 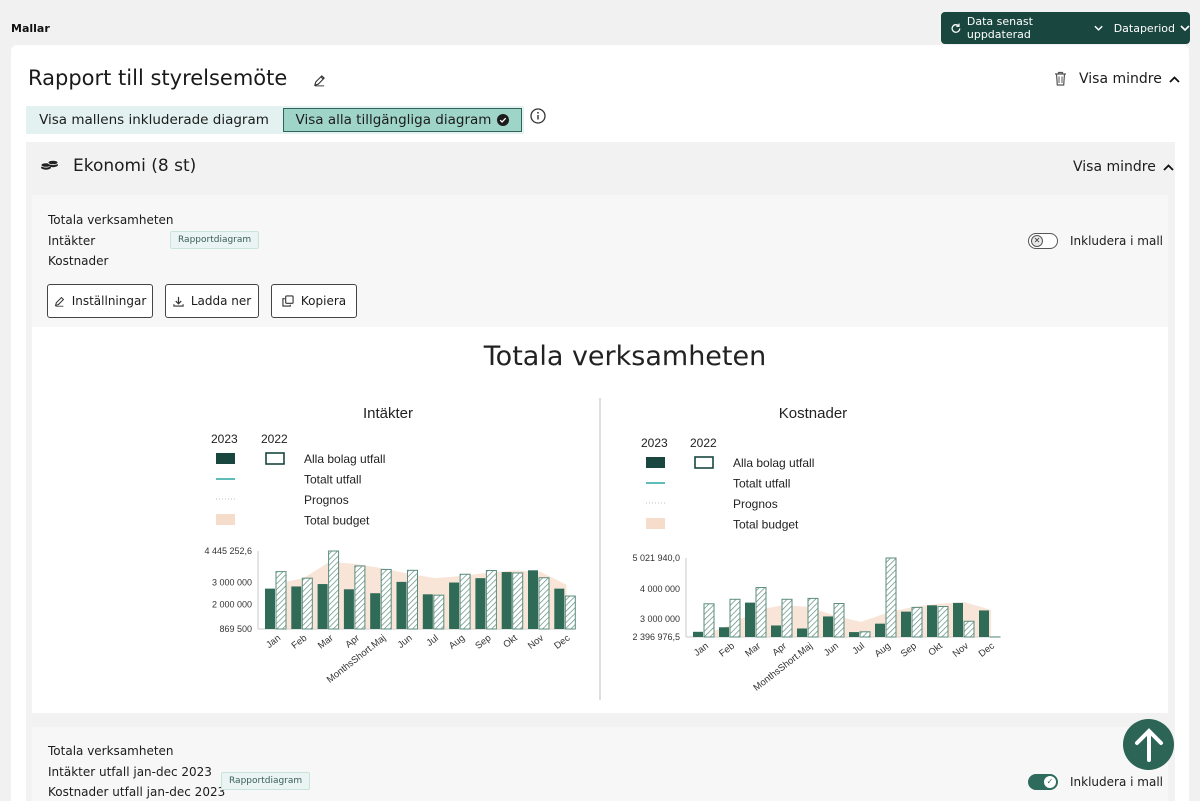 What do you see at coordinates (154, 120) in the screenshot?
I see `view-toggle-included: Visa mallens inkluderade diagram` at bounding box center [154, 120].